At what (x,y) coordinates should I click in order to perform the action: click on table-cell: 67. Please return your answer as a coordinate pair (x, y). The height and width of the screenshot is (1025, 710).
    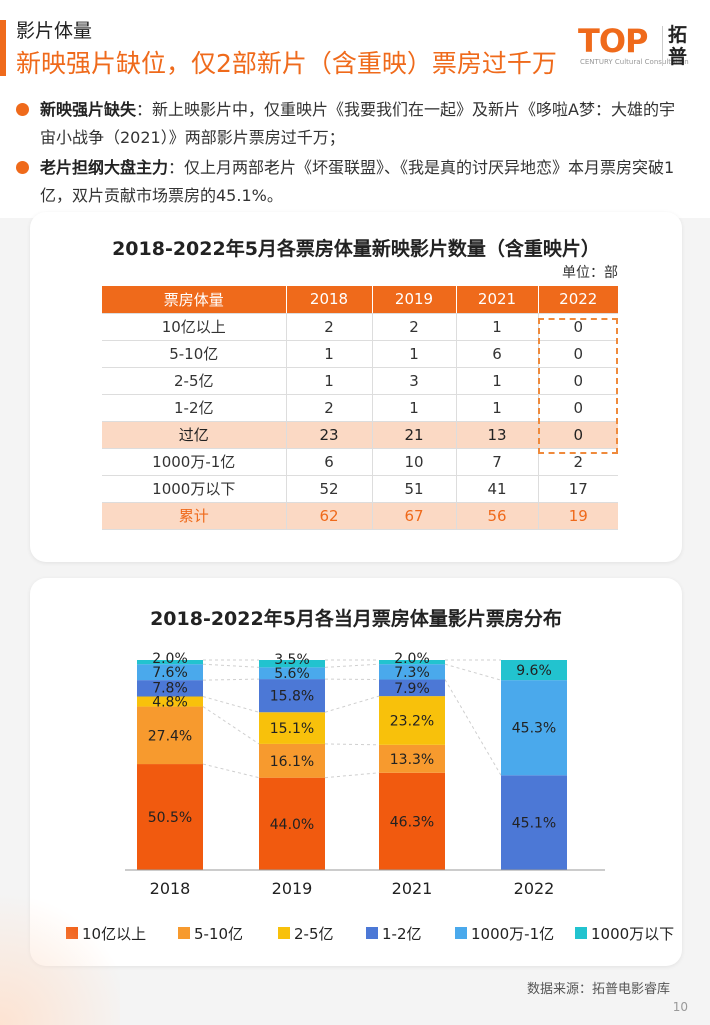
    Looking at the image, I should click on (414, 516).